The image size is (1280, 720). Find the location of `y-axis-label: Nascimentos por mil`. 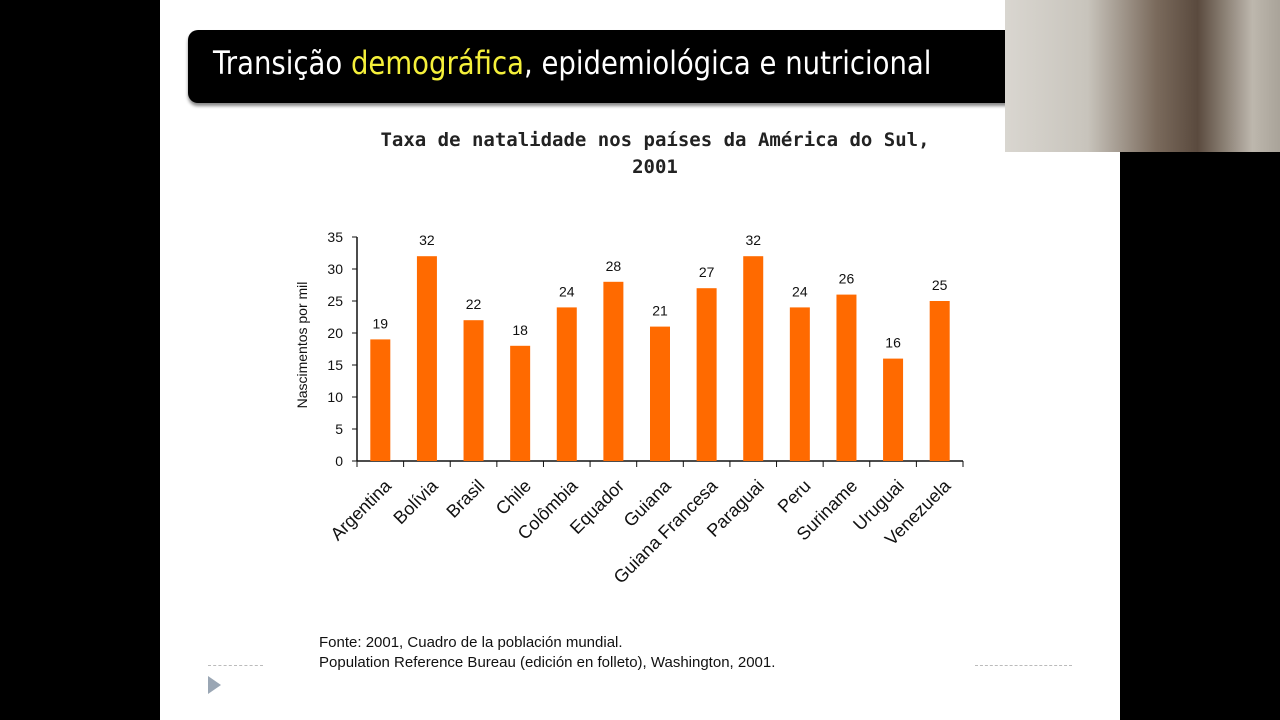

y-axis-label: Nascimentos por mil is located at coordinates (302, 345).